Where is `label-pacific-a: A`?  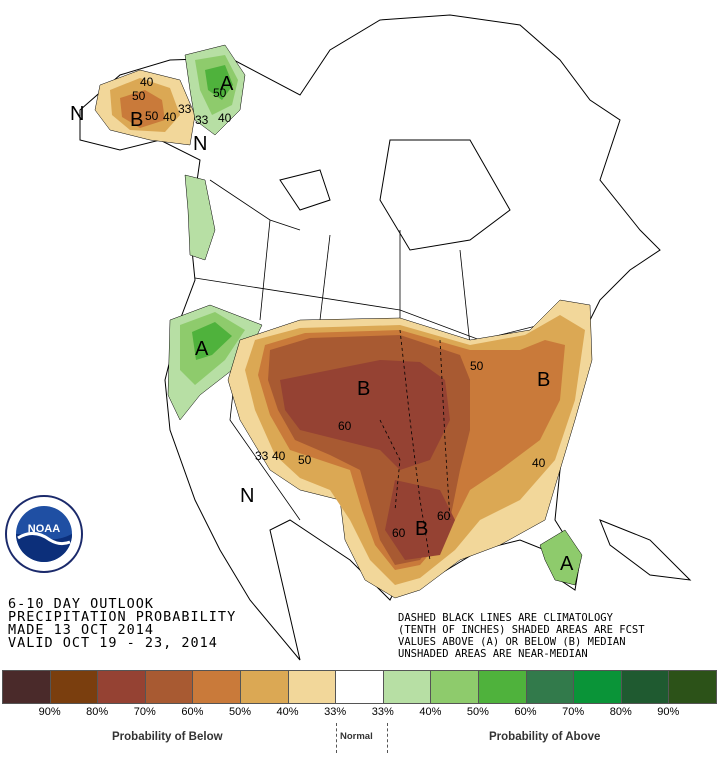 label-pacific-a: A is located at coordinates (202, 349).